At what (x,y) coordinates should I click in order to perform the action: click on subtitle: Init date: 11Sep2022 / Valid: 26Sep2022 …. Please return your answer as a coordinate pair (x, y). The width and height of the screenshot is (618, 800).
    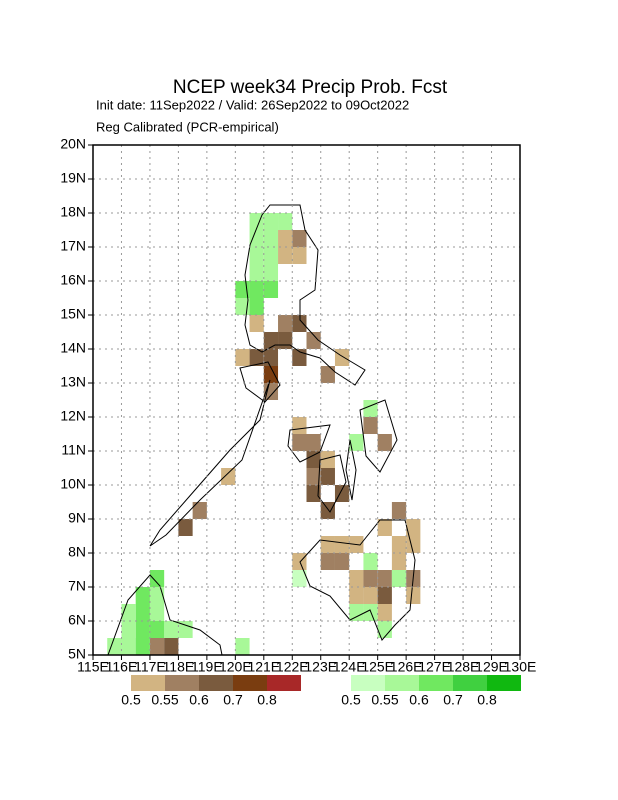
    Looking at the image, I should click on (252, 104).